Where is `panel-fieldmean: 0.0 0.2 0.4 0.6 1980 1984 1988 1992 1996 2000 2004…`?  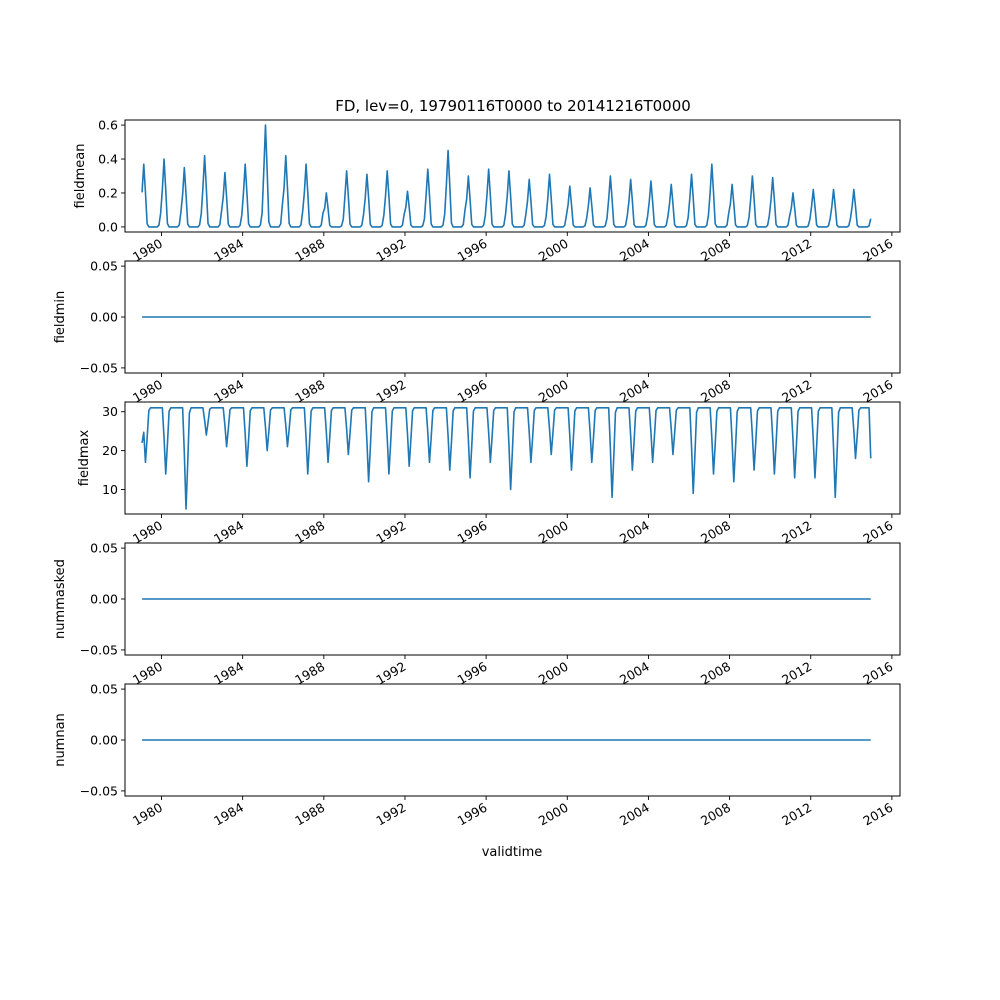
panel-fieldmean: 0.0 0.2 0.4 0.6 1980 1984 1988 1992 1996 2000 2004… is located at coordinates (487, 191).